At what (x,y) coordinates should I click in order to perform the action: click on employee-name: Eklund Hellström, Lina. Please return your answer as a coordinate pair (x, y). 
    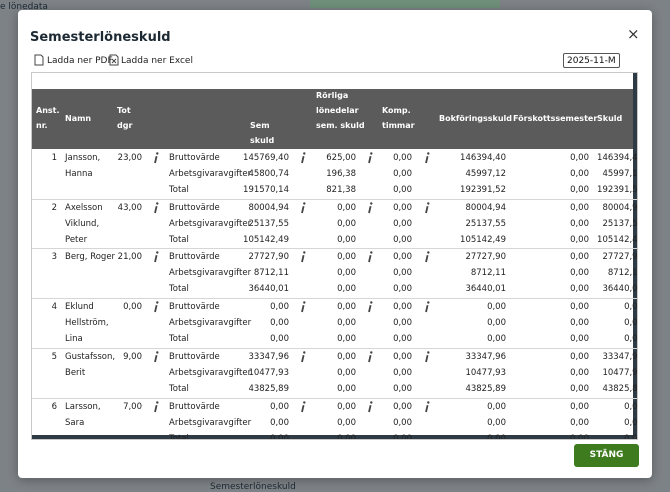
    Looking at the image, I should click on (87, 323).